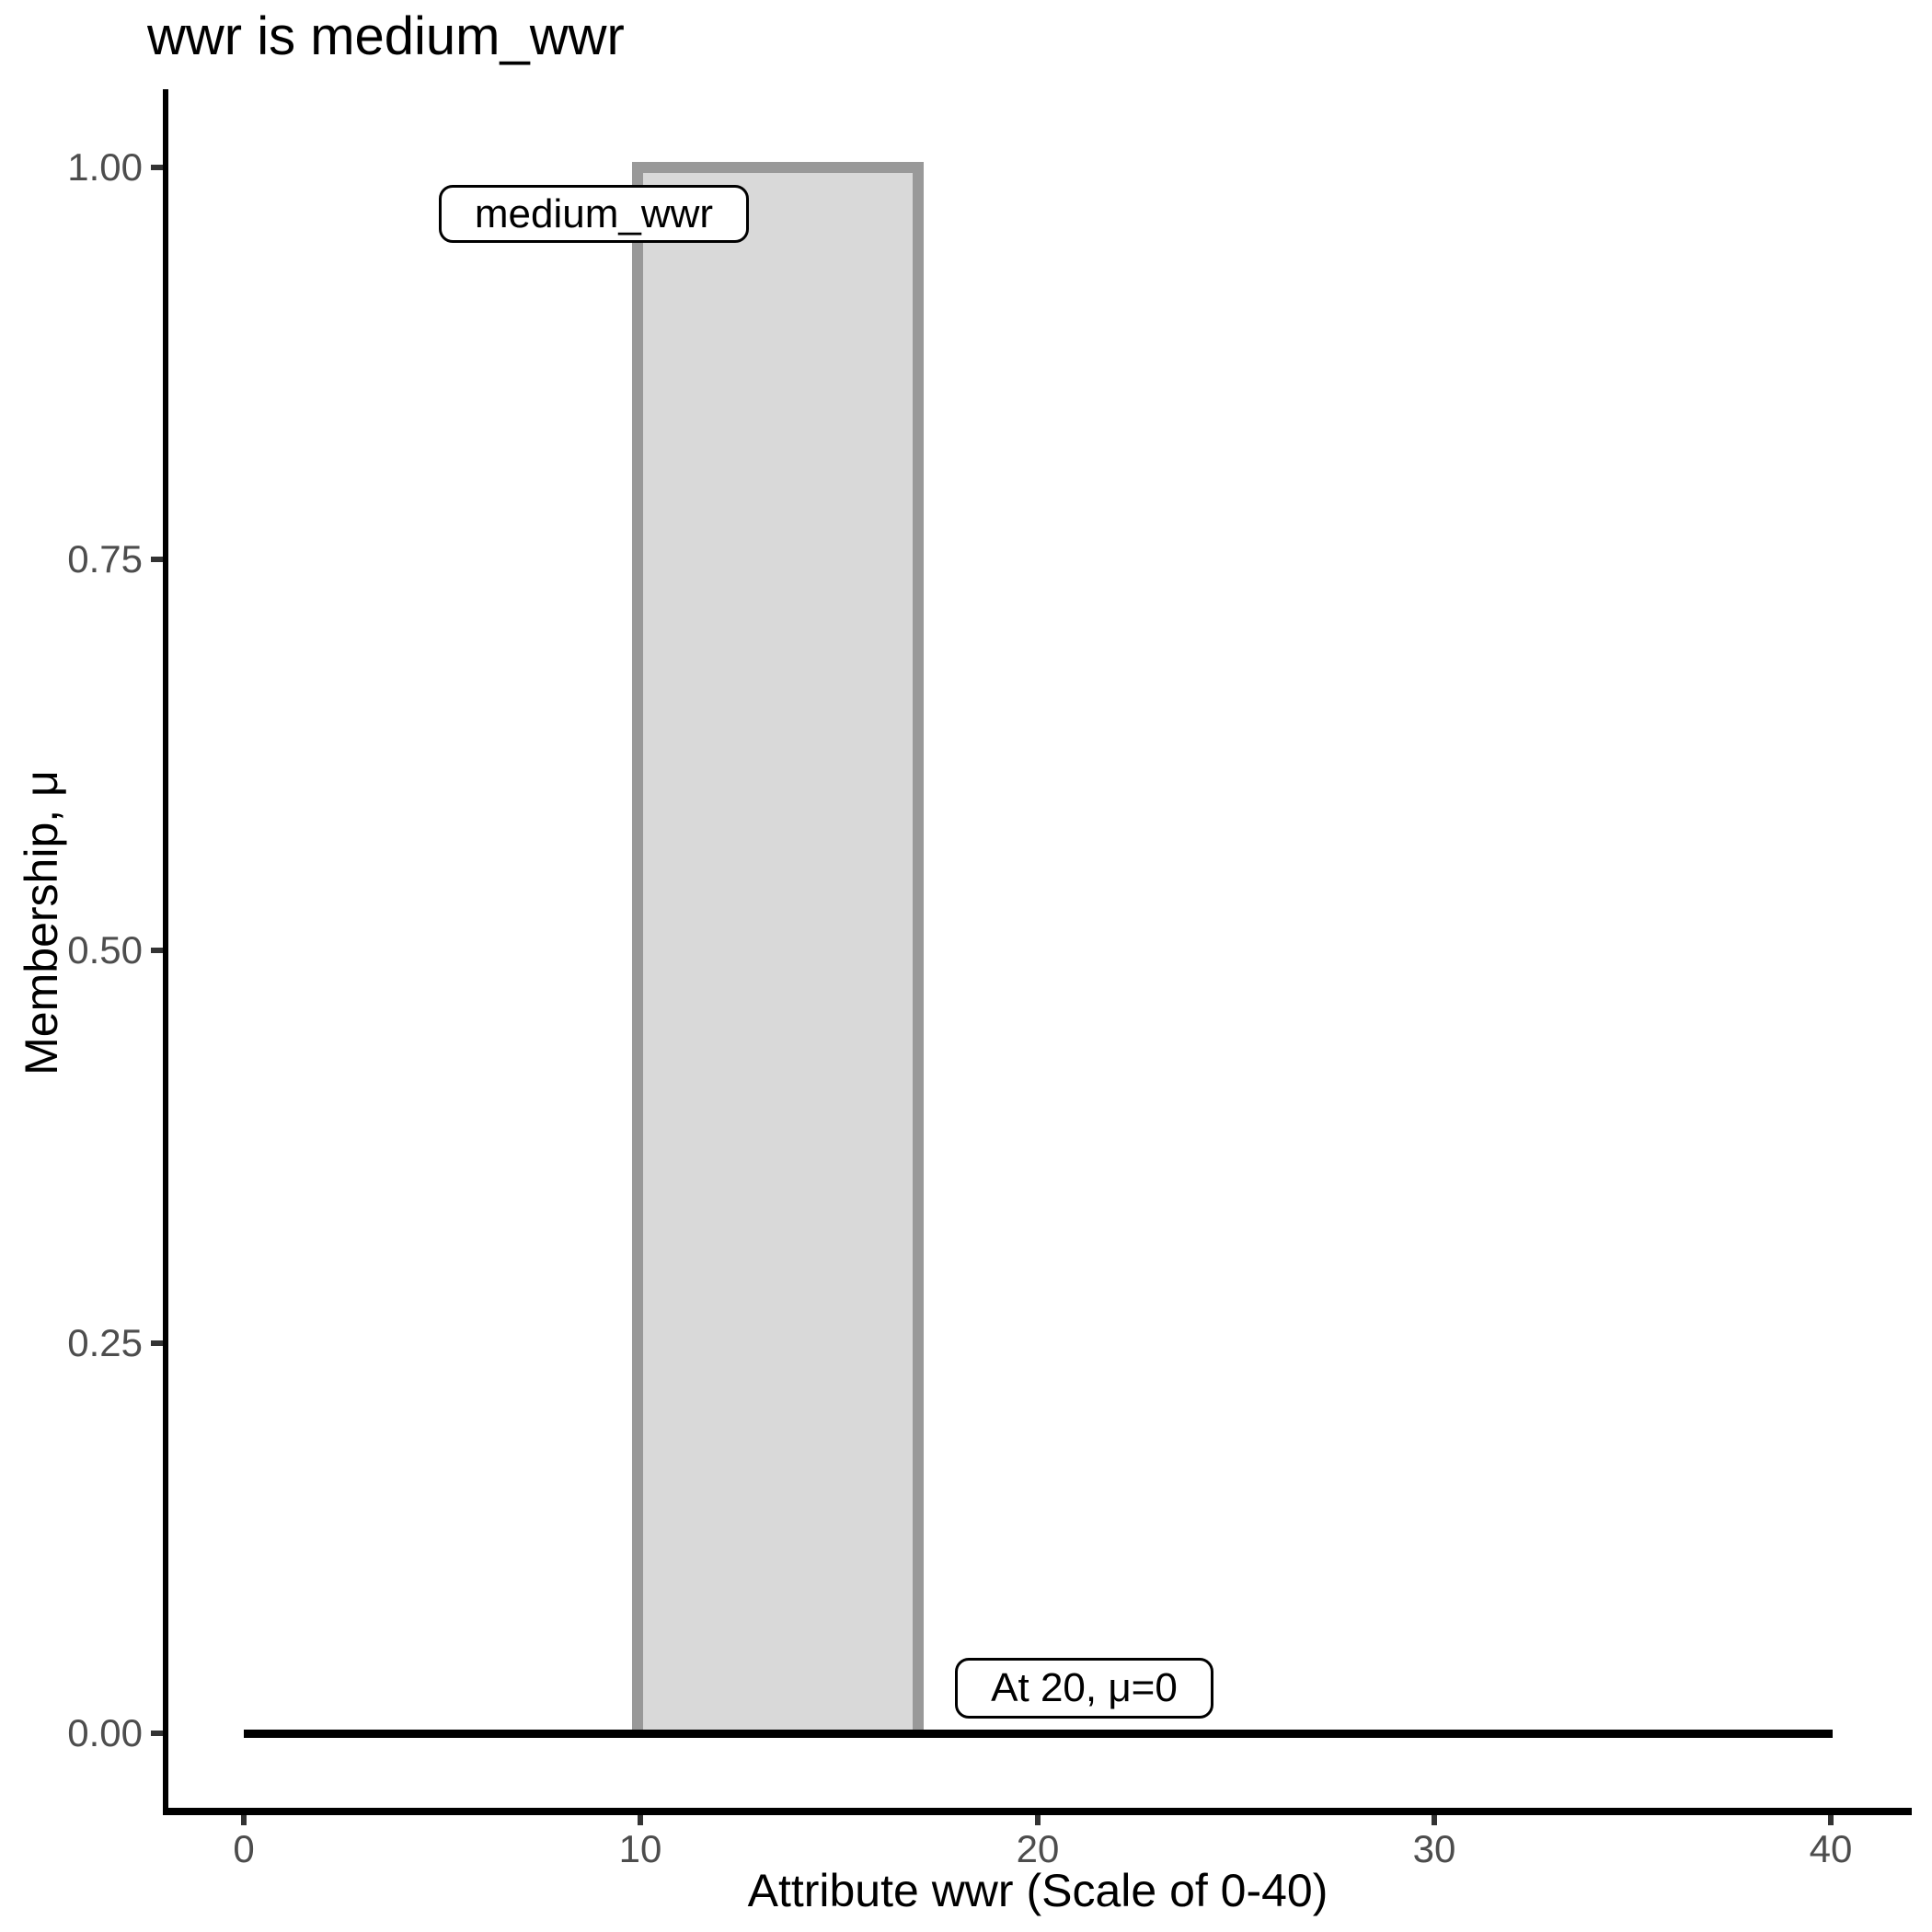 Image resolution: width=1932 pixels, height=1932 pixels. I want to click on x-tick-label-10: 10, so click(640, 1848).